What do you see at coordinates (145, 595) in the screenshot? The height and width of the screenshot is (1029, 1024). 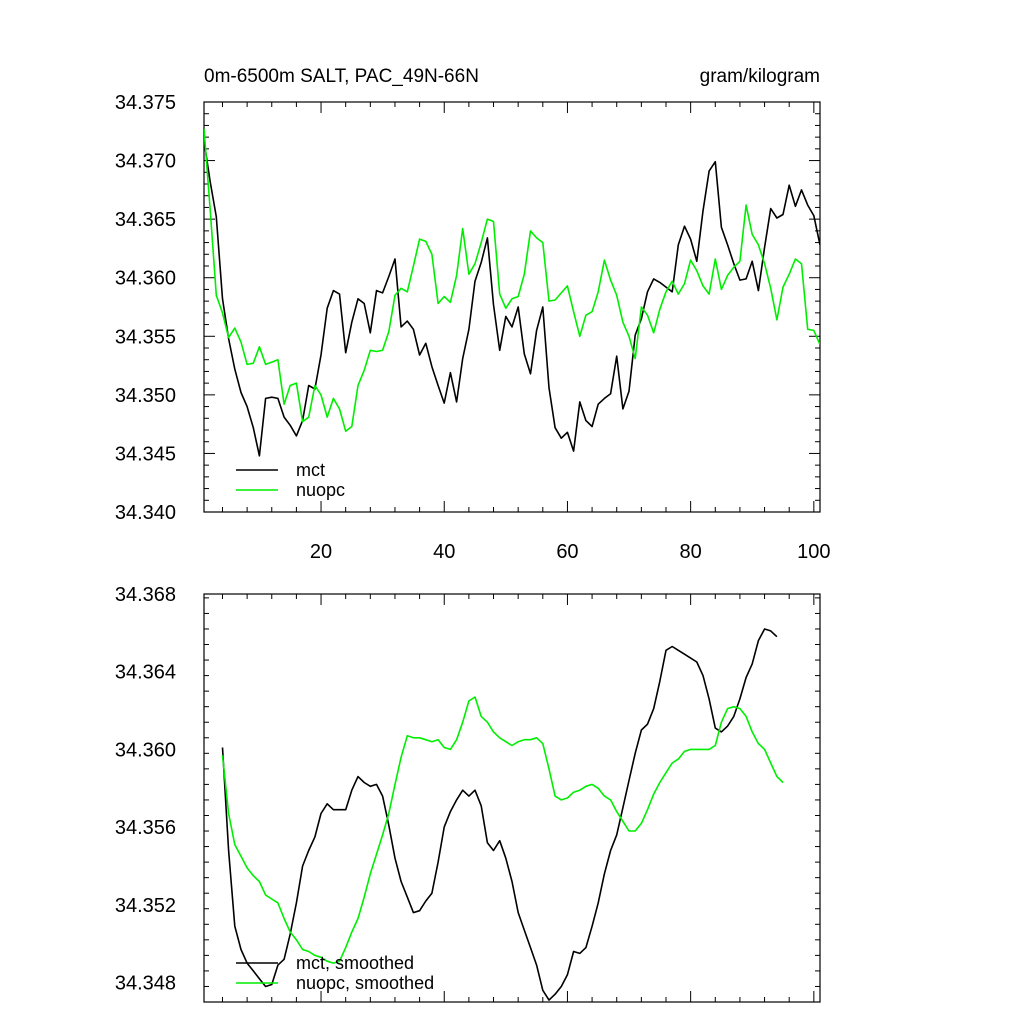 I see `y-tick-label: 34.368` at bounding box center [145, 595].